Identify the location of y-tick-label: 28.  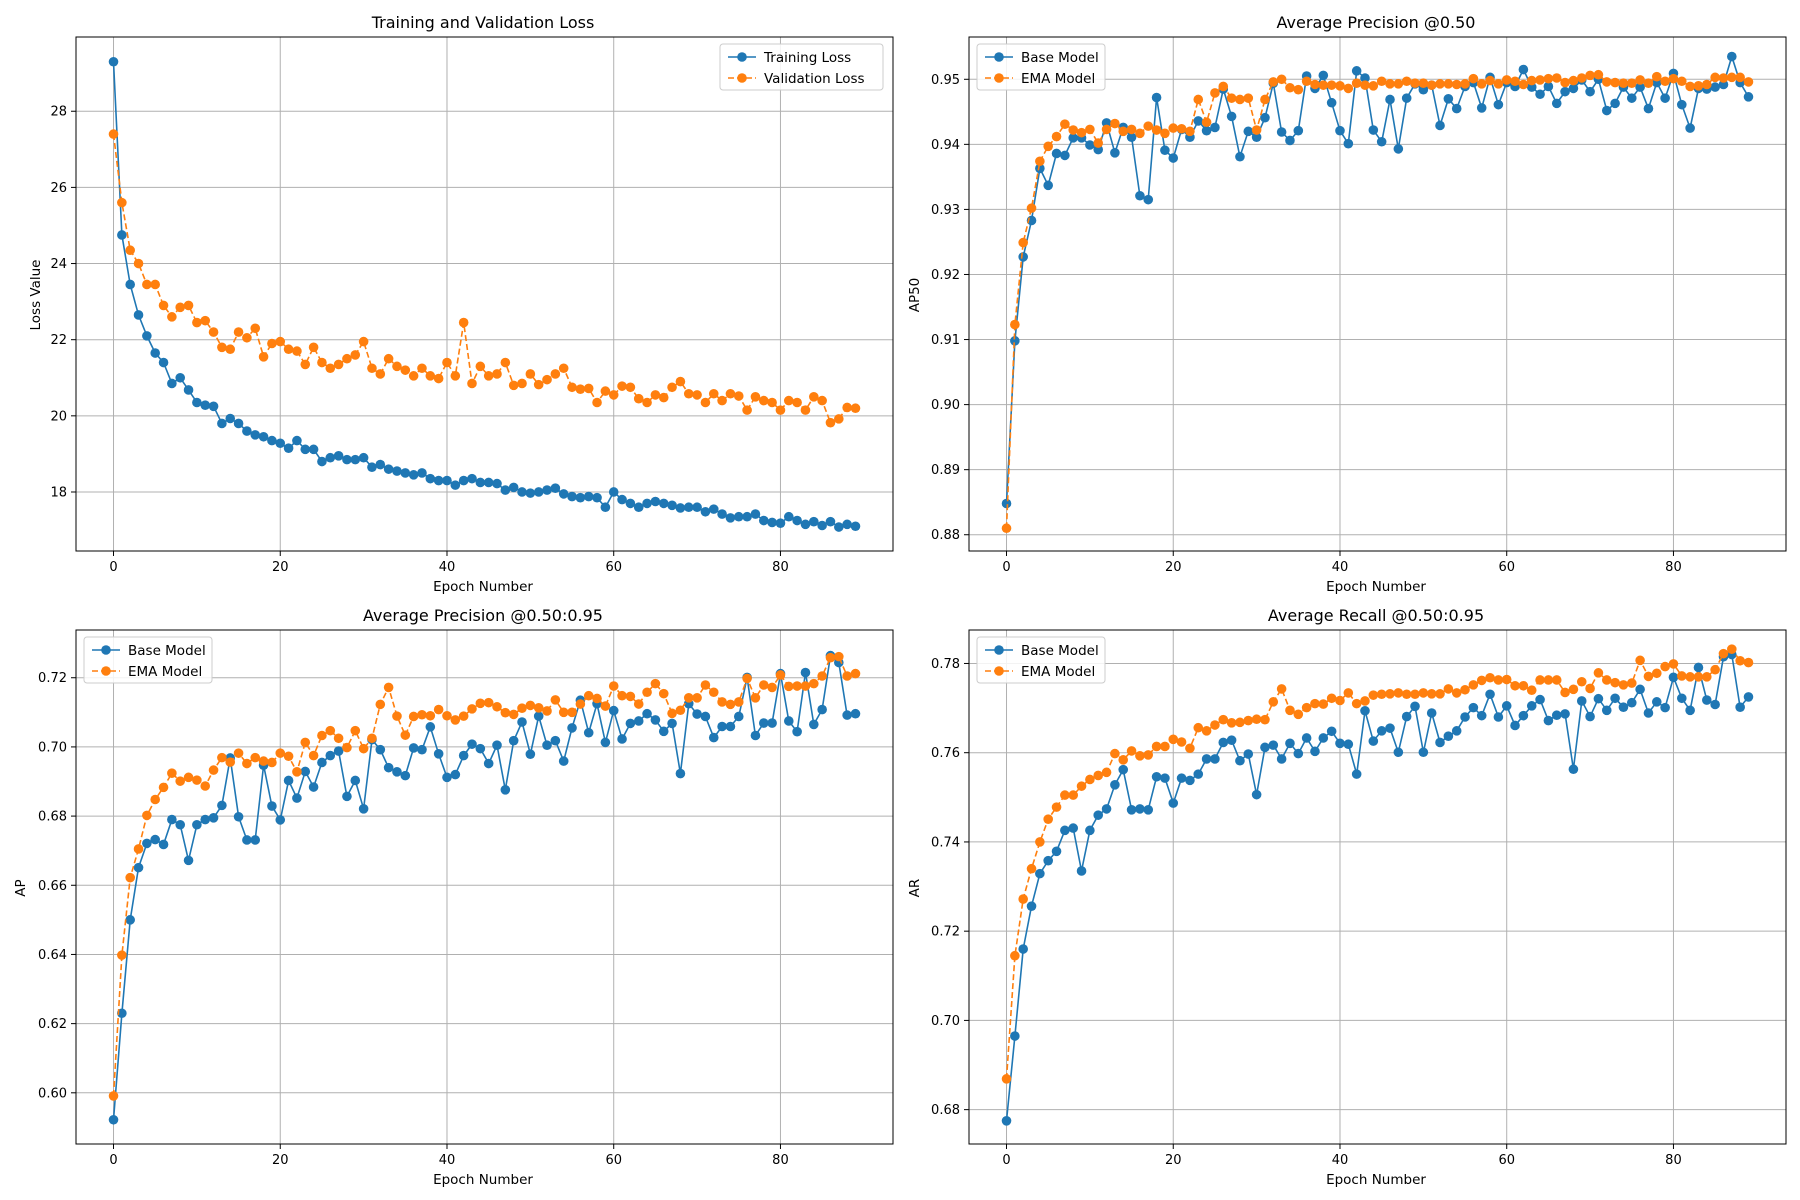
(58, 112).